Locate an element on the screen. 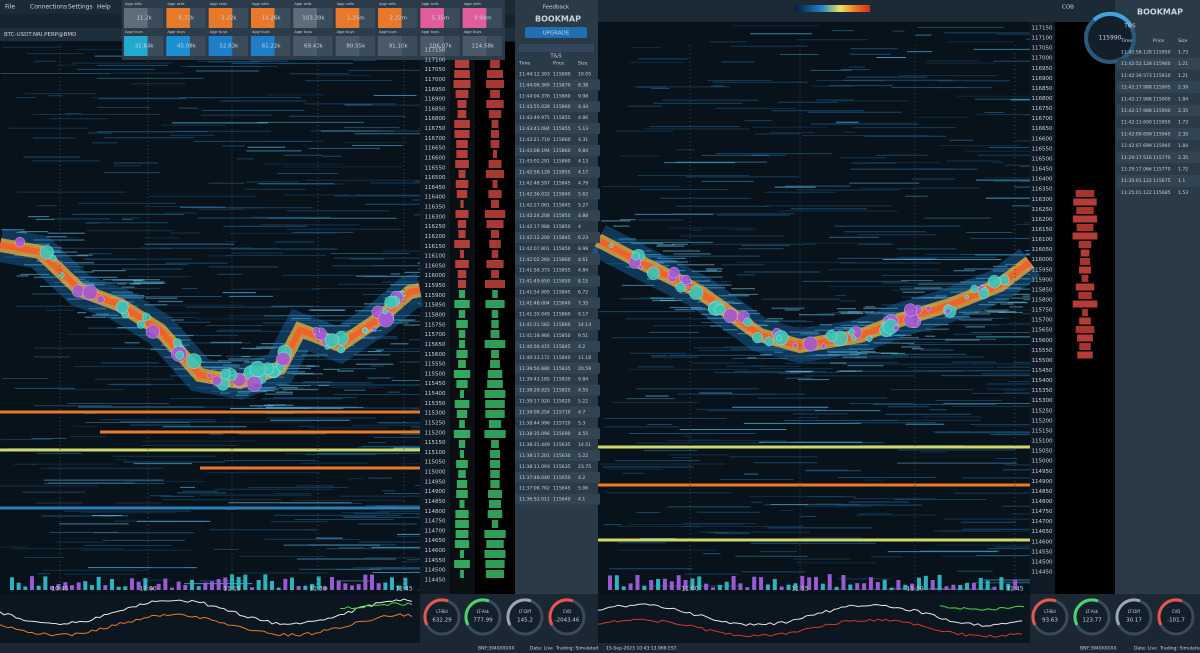  price-label: 114700 is located at coordinates (435, 531).